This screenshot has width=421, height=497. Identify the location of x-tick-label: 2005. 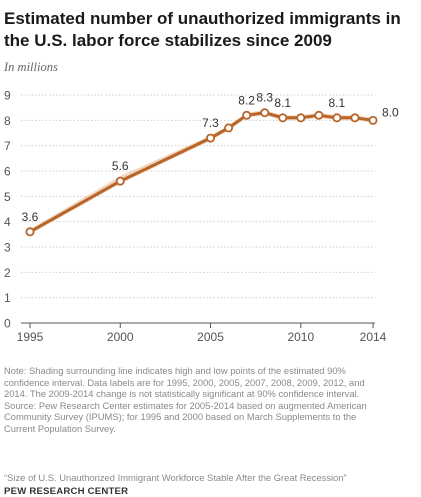
(210, 337).